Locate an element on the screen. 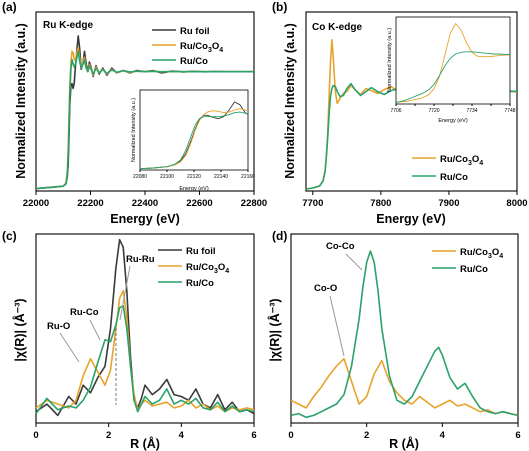 The height and width of the screenshot is (451, 529). y-axis-label-a: Normalized Intensity (a.u.) is located at coordinates (21, 101).